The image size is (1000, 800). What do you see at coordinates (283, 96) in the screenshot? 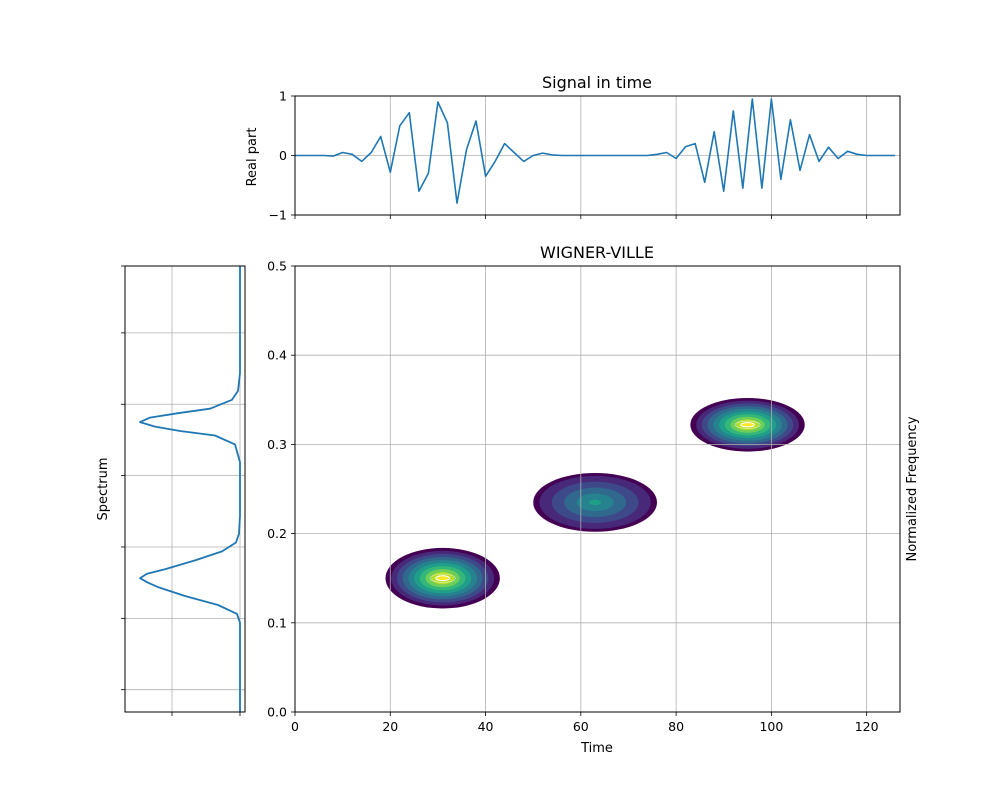
I see `signal-ytick-label: 1` at bounding box center [283, 96].